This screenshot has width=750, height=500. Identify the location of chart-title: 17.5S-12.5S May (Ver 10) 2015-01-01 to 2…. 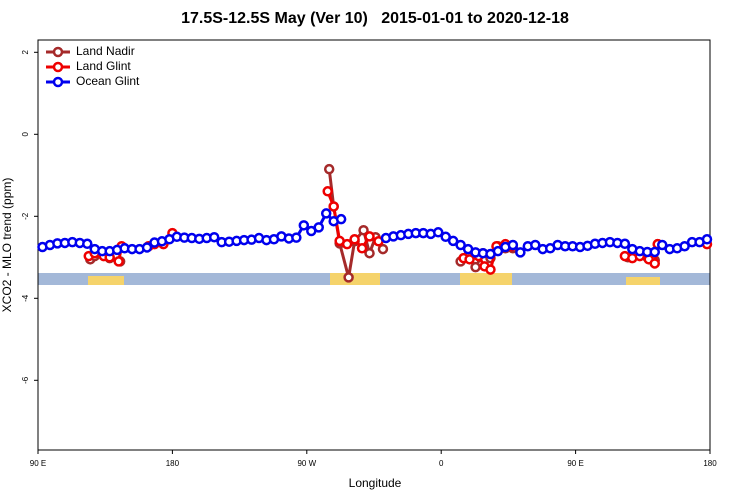
(375, 18).